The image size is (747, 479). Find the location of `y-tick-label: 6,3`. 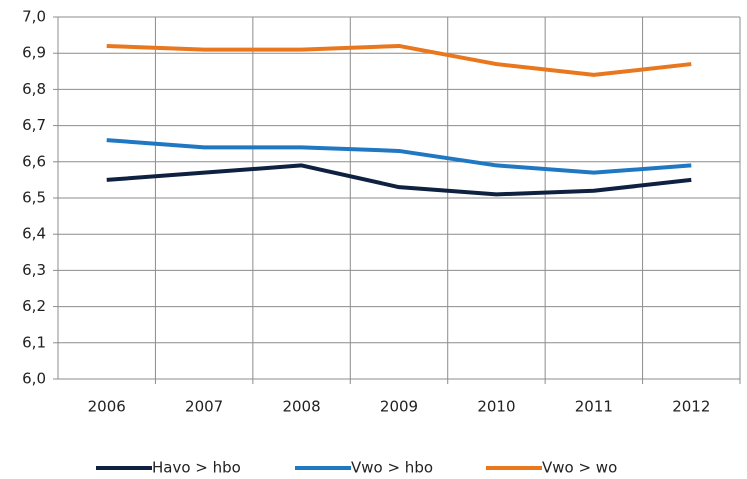

y-tick-label: 6,3 is located at coordinates (34, 270).